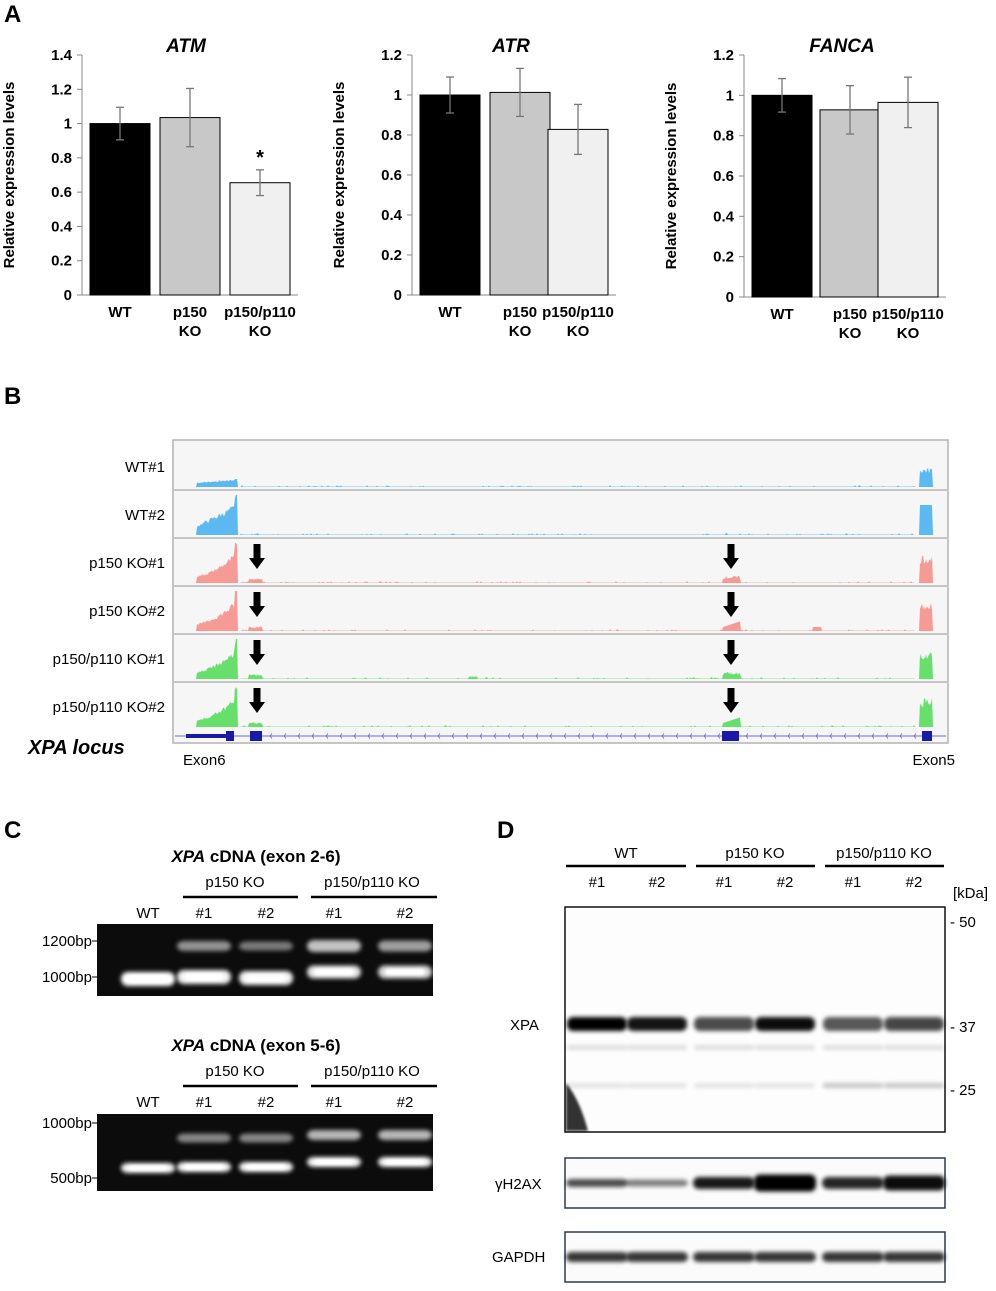  I want to click on y-tick-label: 1.4, so click(62, 55).